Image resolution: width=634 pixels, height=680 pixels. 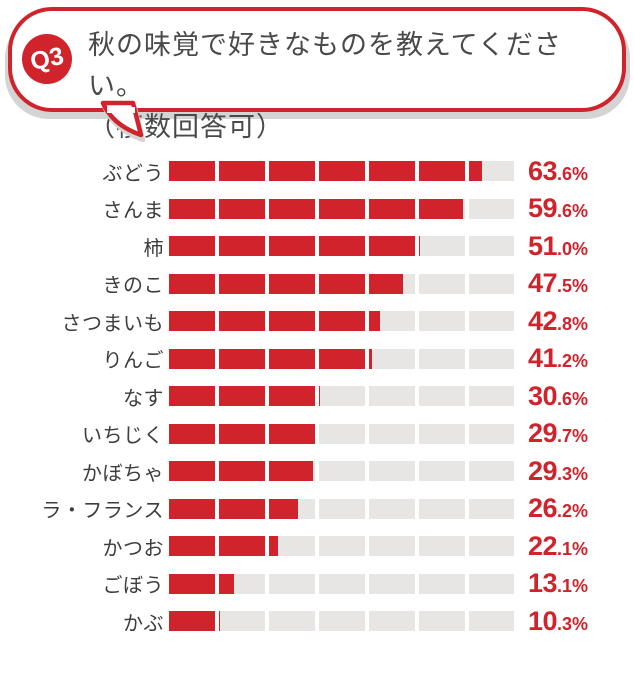 I want to click on category-label: かつお, so click(x=133, y=548).